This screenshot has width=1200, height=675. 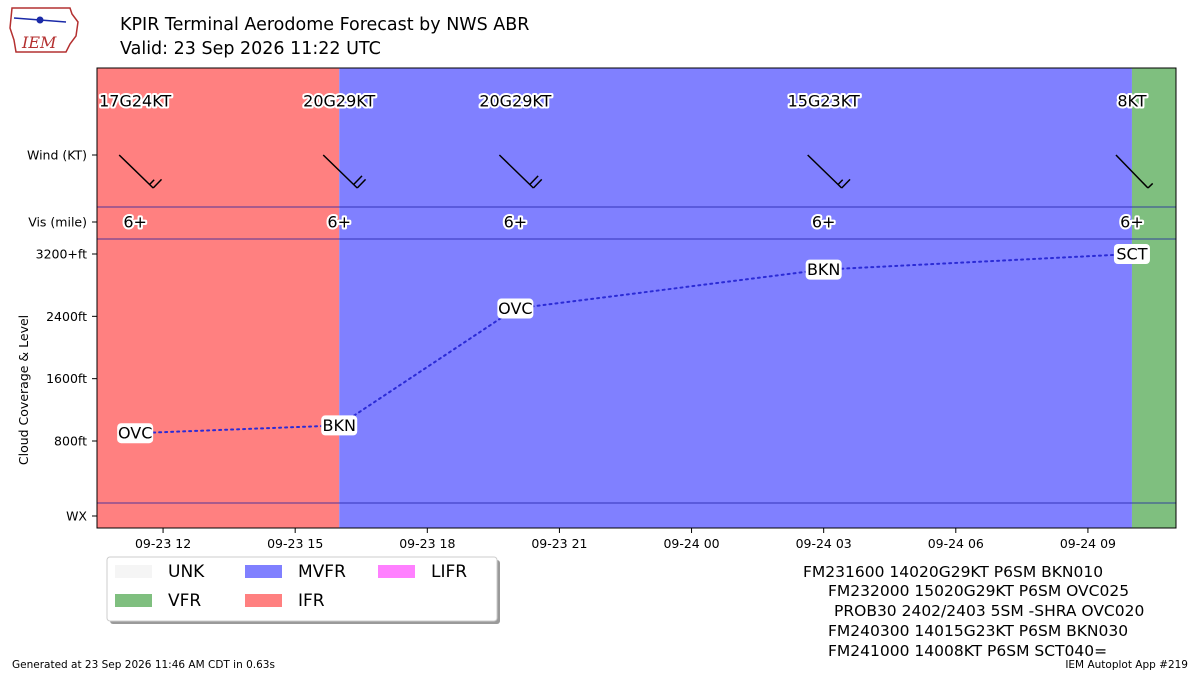 What do you see at coordinates (322, 572) in the screenshot?
I see `svg-text: MVFR` at bounding box center [322, 572].